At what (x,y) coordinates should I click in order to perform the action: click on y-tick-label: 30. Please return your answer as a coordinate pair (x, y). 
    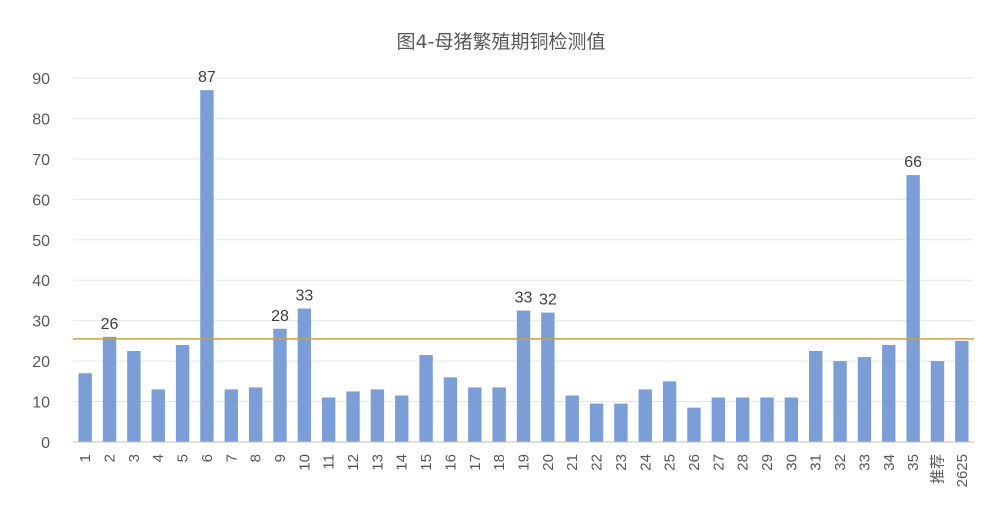
    Looking at the image, I should click on (41, 322).